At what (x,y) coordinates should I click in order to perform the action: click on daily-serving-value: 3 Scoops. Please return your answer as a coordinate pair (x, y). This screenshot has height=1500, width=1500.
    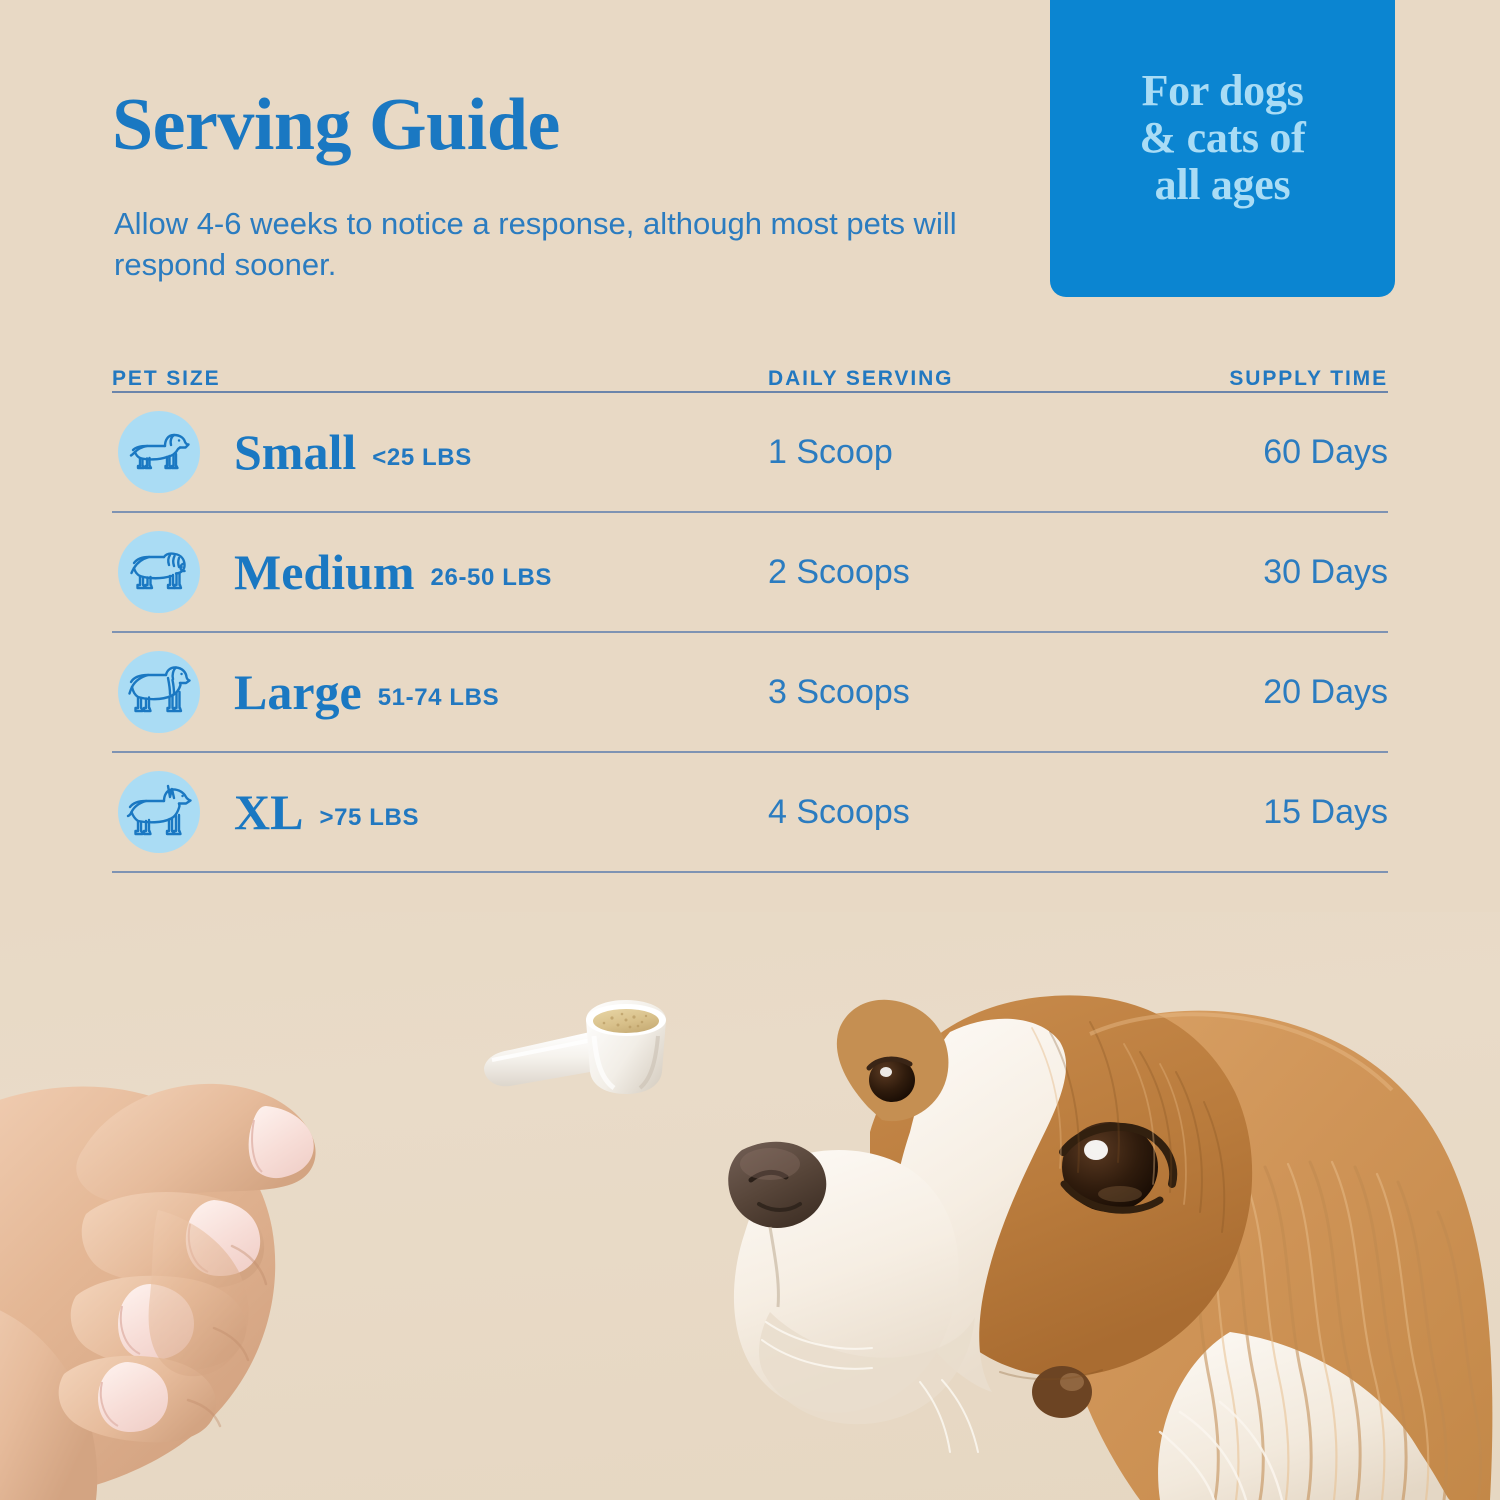
    Looking at the image, I should click on (839, 691).